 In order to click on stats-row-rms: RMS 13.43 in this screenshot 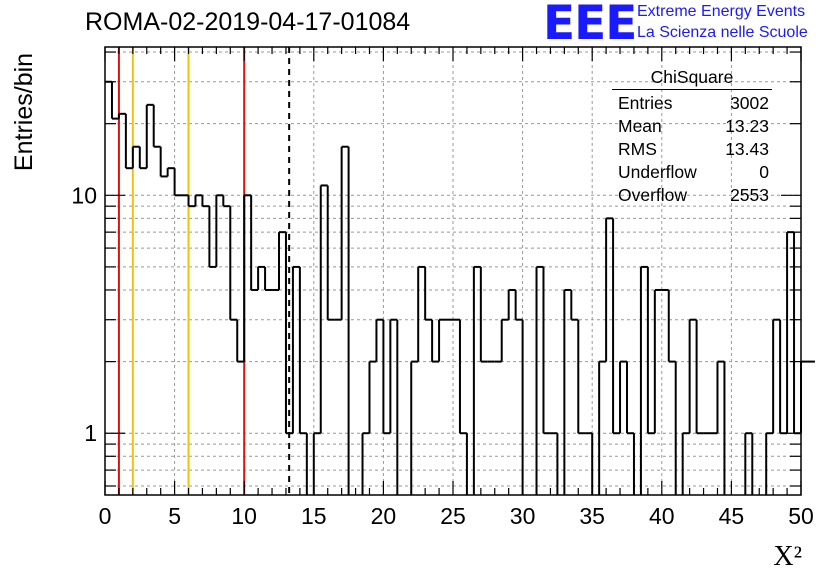, I will do `click(692, 149)`.